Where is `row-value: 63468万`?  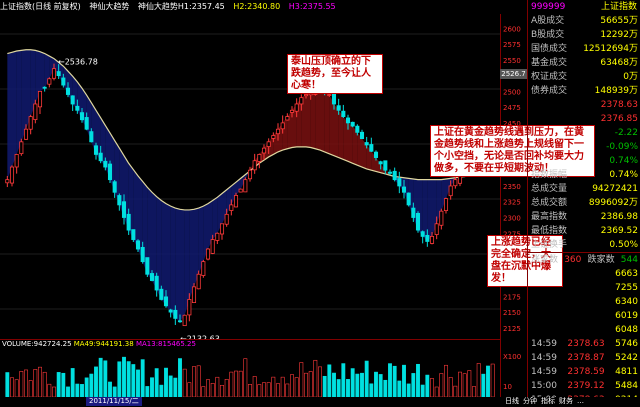
row-value: 63468万 is located at coordinates (619, 63).